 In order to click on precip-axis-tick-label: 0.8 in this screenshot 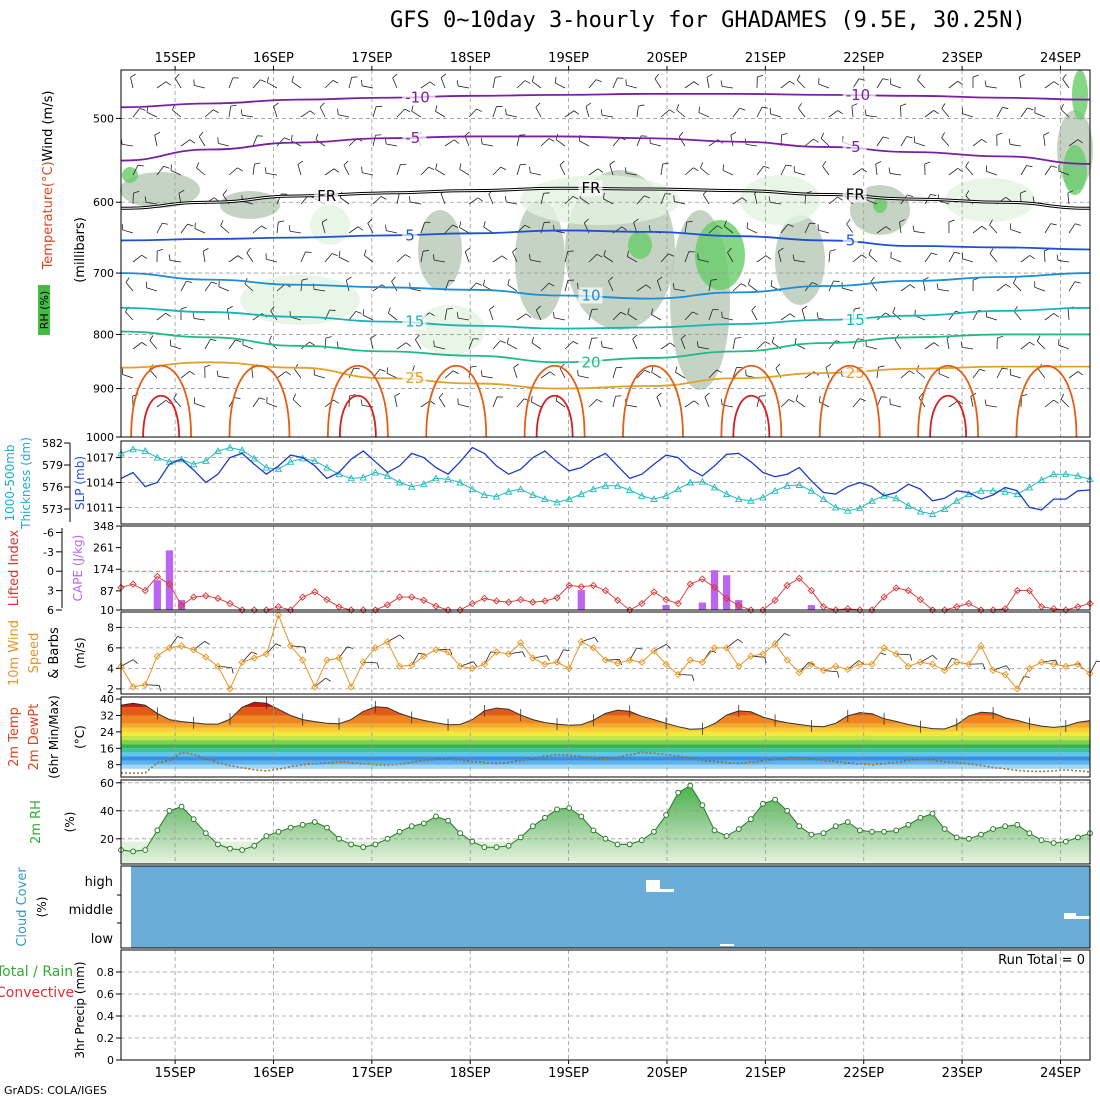, I will do `click(106, 972)`.